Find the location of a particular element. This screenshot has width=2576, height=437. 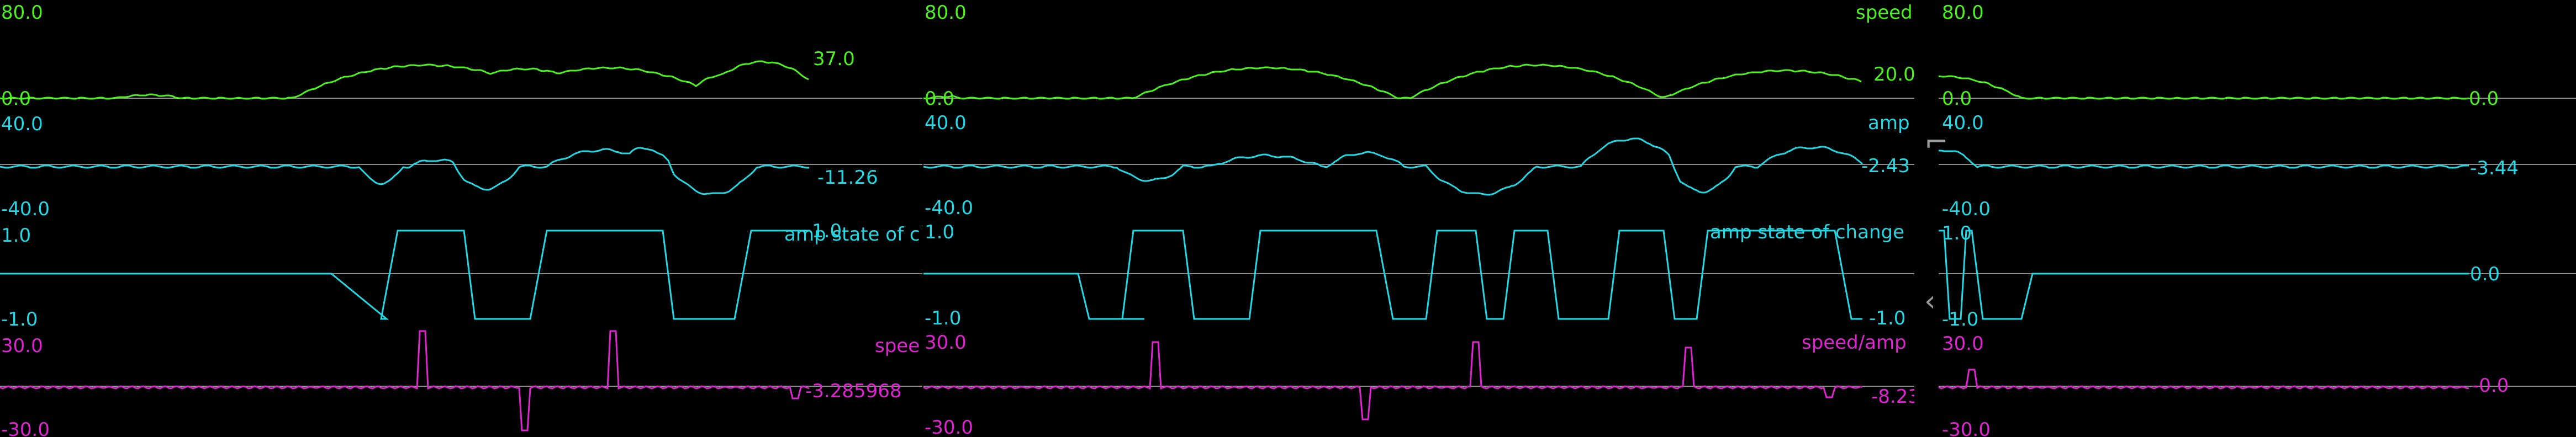

speed-series-name: speed is located at coordinates (1884, 13).